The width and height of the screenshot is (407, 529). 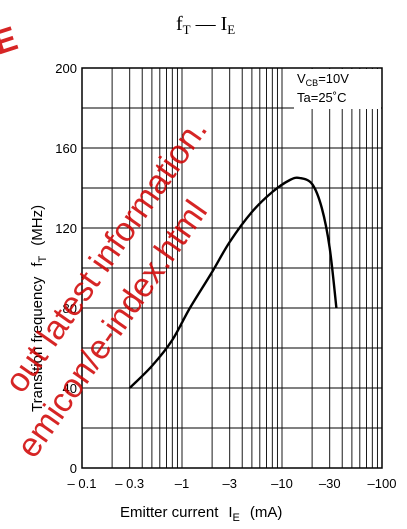 What do you see at coordinates (382, 483) in the screenshot?
I see `x-tick-label: –100` at bounding box center [382, 483].